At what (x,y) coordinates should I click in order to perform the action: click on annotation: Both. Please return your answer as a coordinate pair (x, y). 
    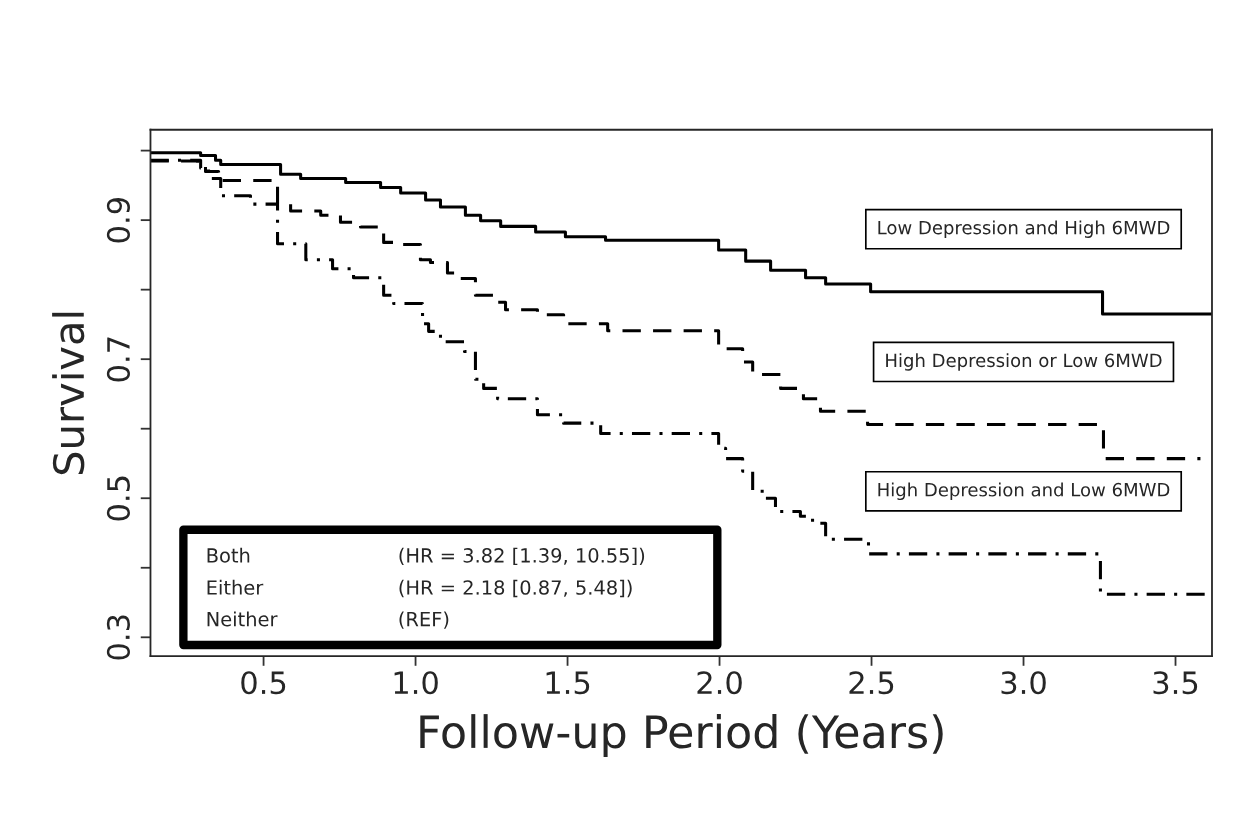
    Looking at the image, I should click on (228, 555).